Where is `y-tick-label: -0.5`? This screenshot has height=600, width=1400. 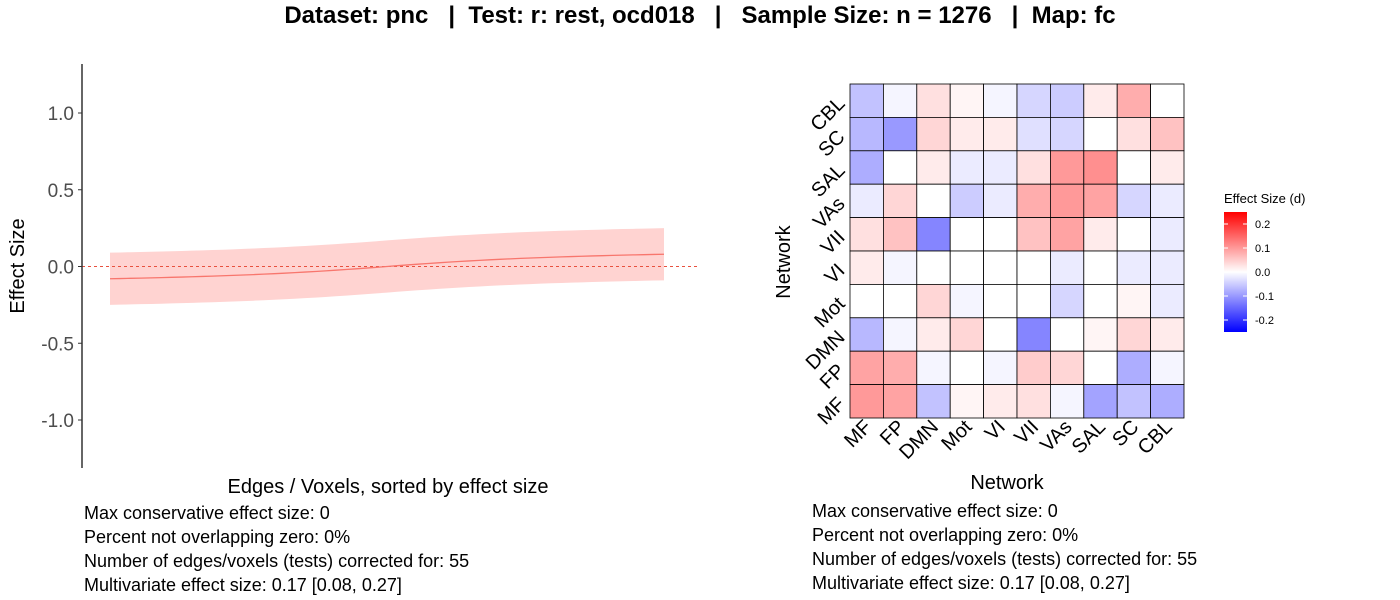 y-tick-label: -0.5 is located at coordinates (57, 344).